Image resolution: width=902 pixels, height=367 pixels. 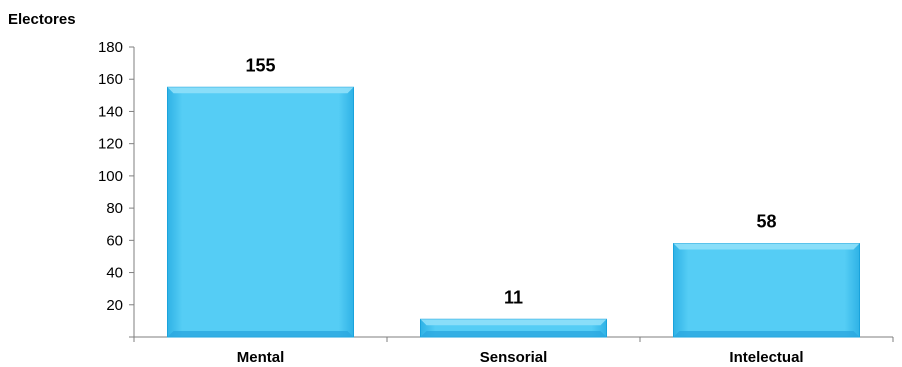 I want to click on x-tick-label: Intelectual, so click(x=766, y=357).